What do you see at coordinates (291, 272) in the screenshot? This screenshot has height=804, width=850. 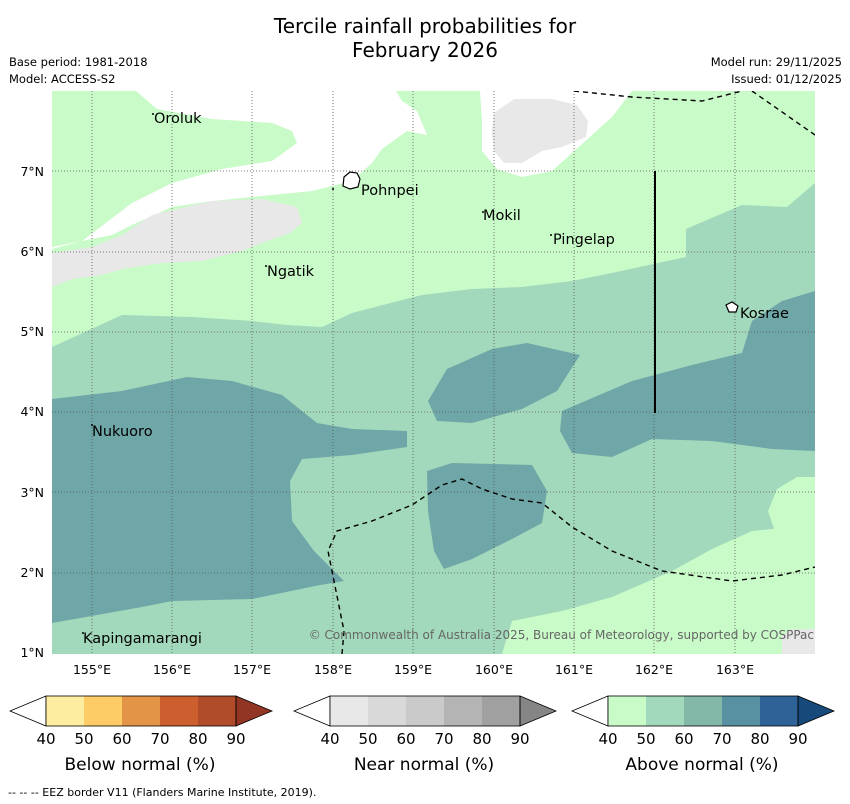 I see `place-ngatik: Ngatik` at bounding box center [291, 272].